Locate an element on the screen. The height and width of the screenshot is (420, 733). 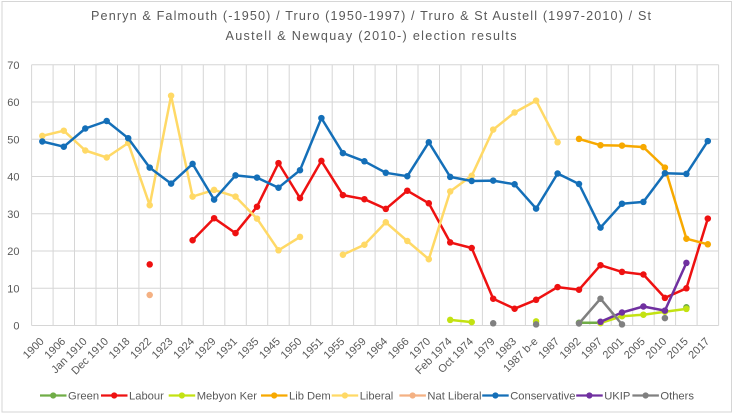
svg-text: Green is located at coordinates (83, 397).